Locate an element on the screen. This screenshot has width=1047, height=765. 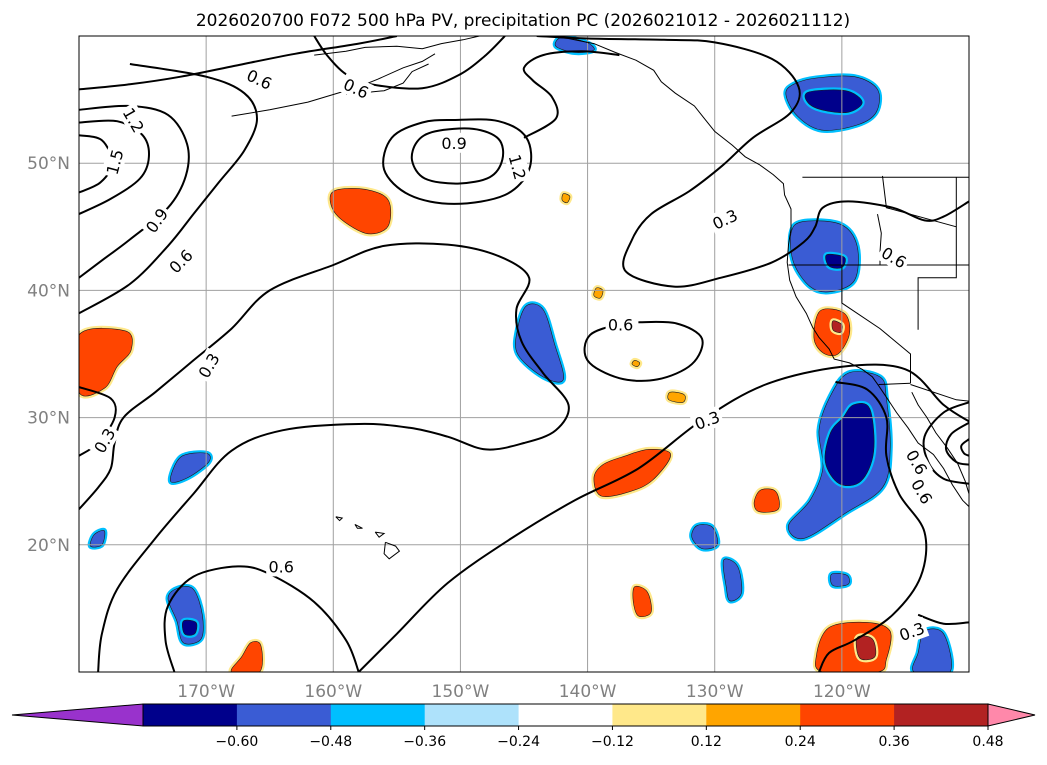
colorbar-extend-low is located at coordinates (77, 715).